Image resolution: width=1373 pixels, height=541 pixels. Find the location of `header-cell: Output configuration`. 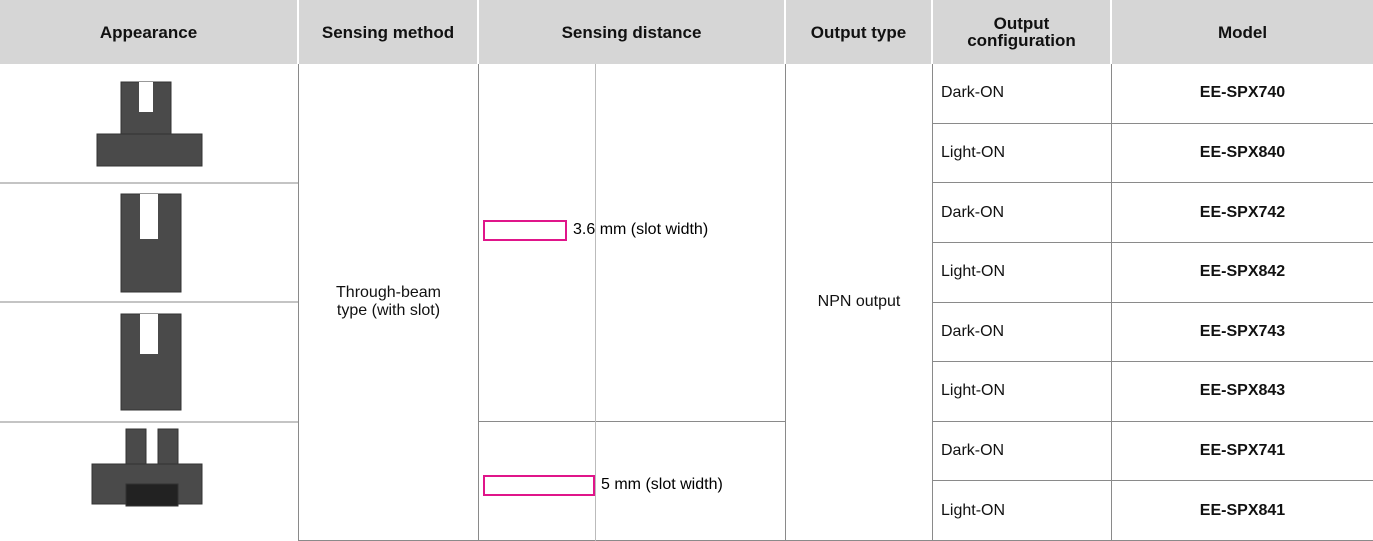

header-cell: Output configuration is located at coordinates (1022, 32).